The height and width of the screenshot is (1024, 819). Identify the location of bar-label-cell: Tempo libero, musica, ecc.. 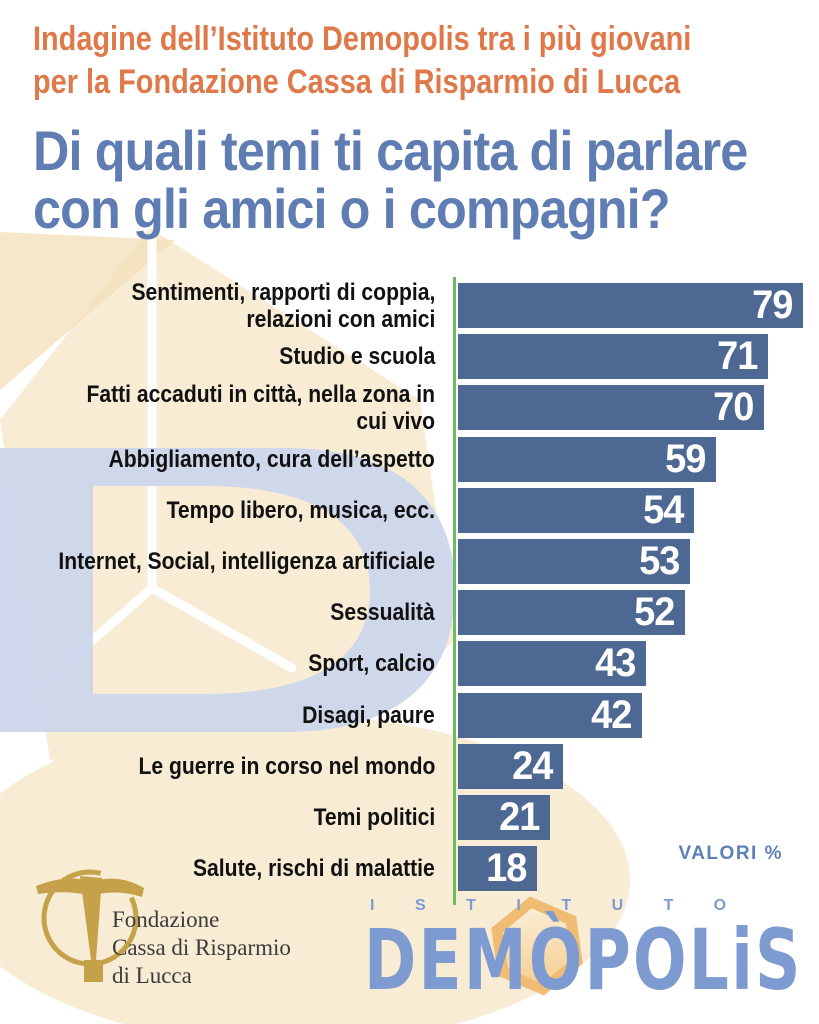
(223, 510).